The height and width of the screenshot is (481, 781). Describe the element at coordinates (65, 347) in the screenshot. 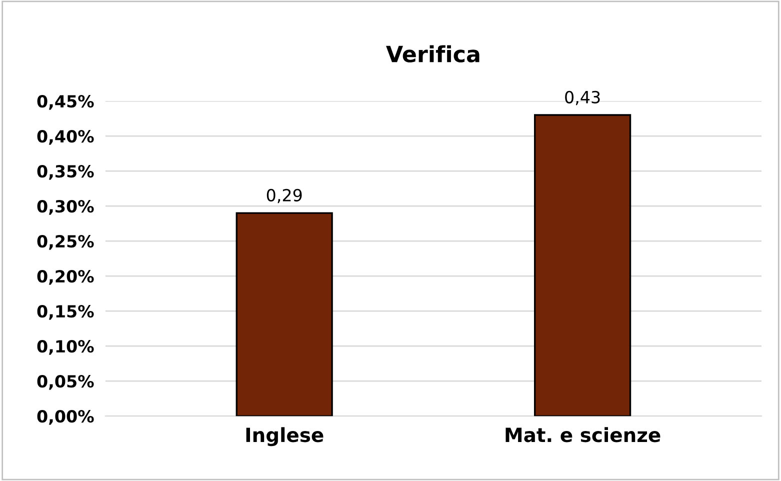

I see `y-tick-label: 0,10%` at that location.